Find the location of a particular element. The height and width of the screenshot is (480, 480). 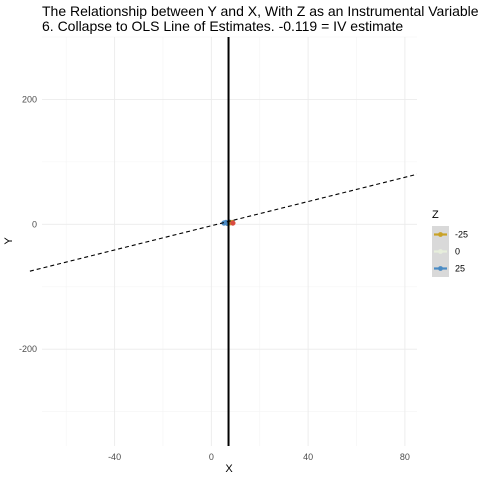

data-point is located at coordinates (233, 223).